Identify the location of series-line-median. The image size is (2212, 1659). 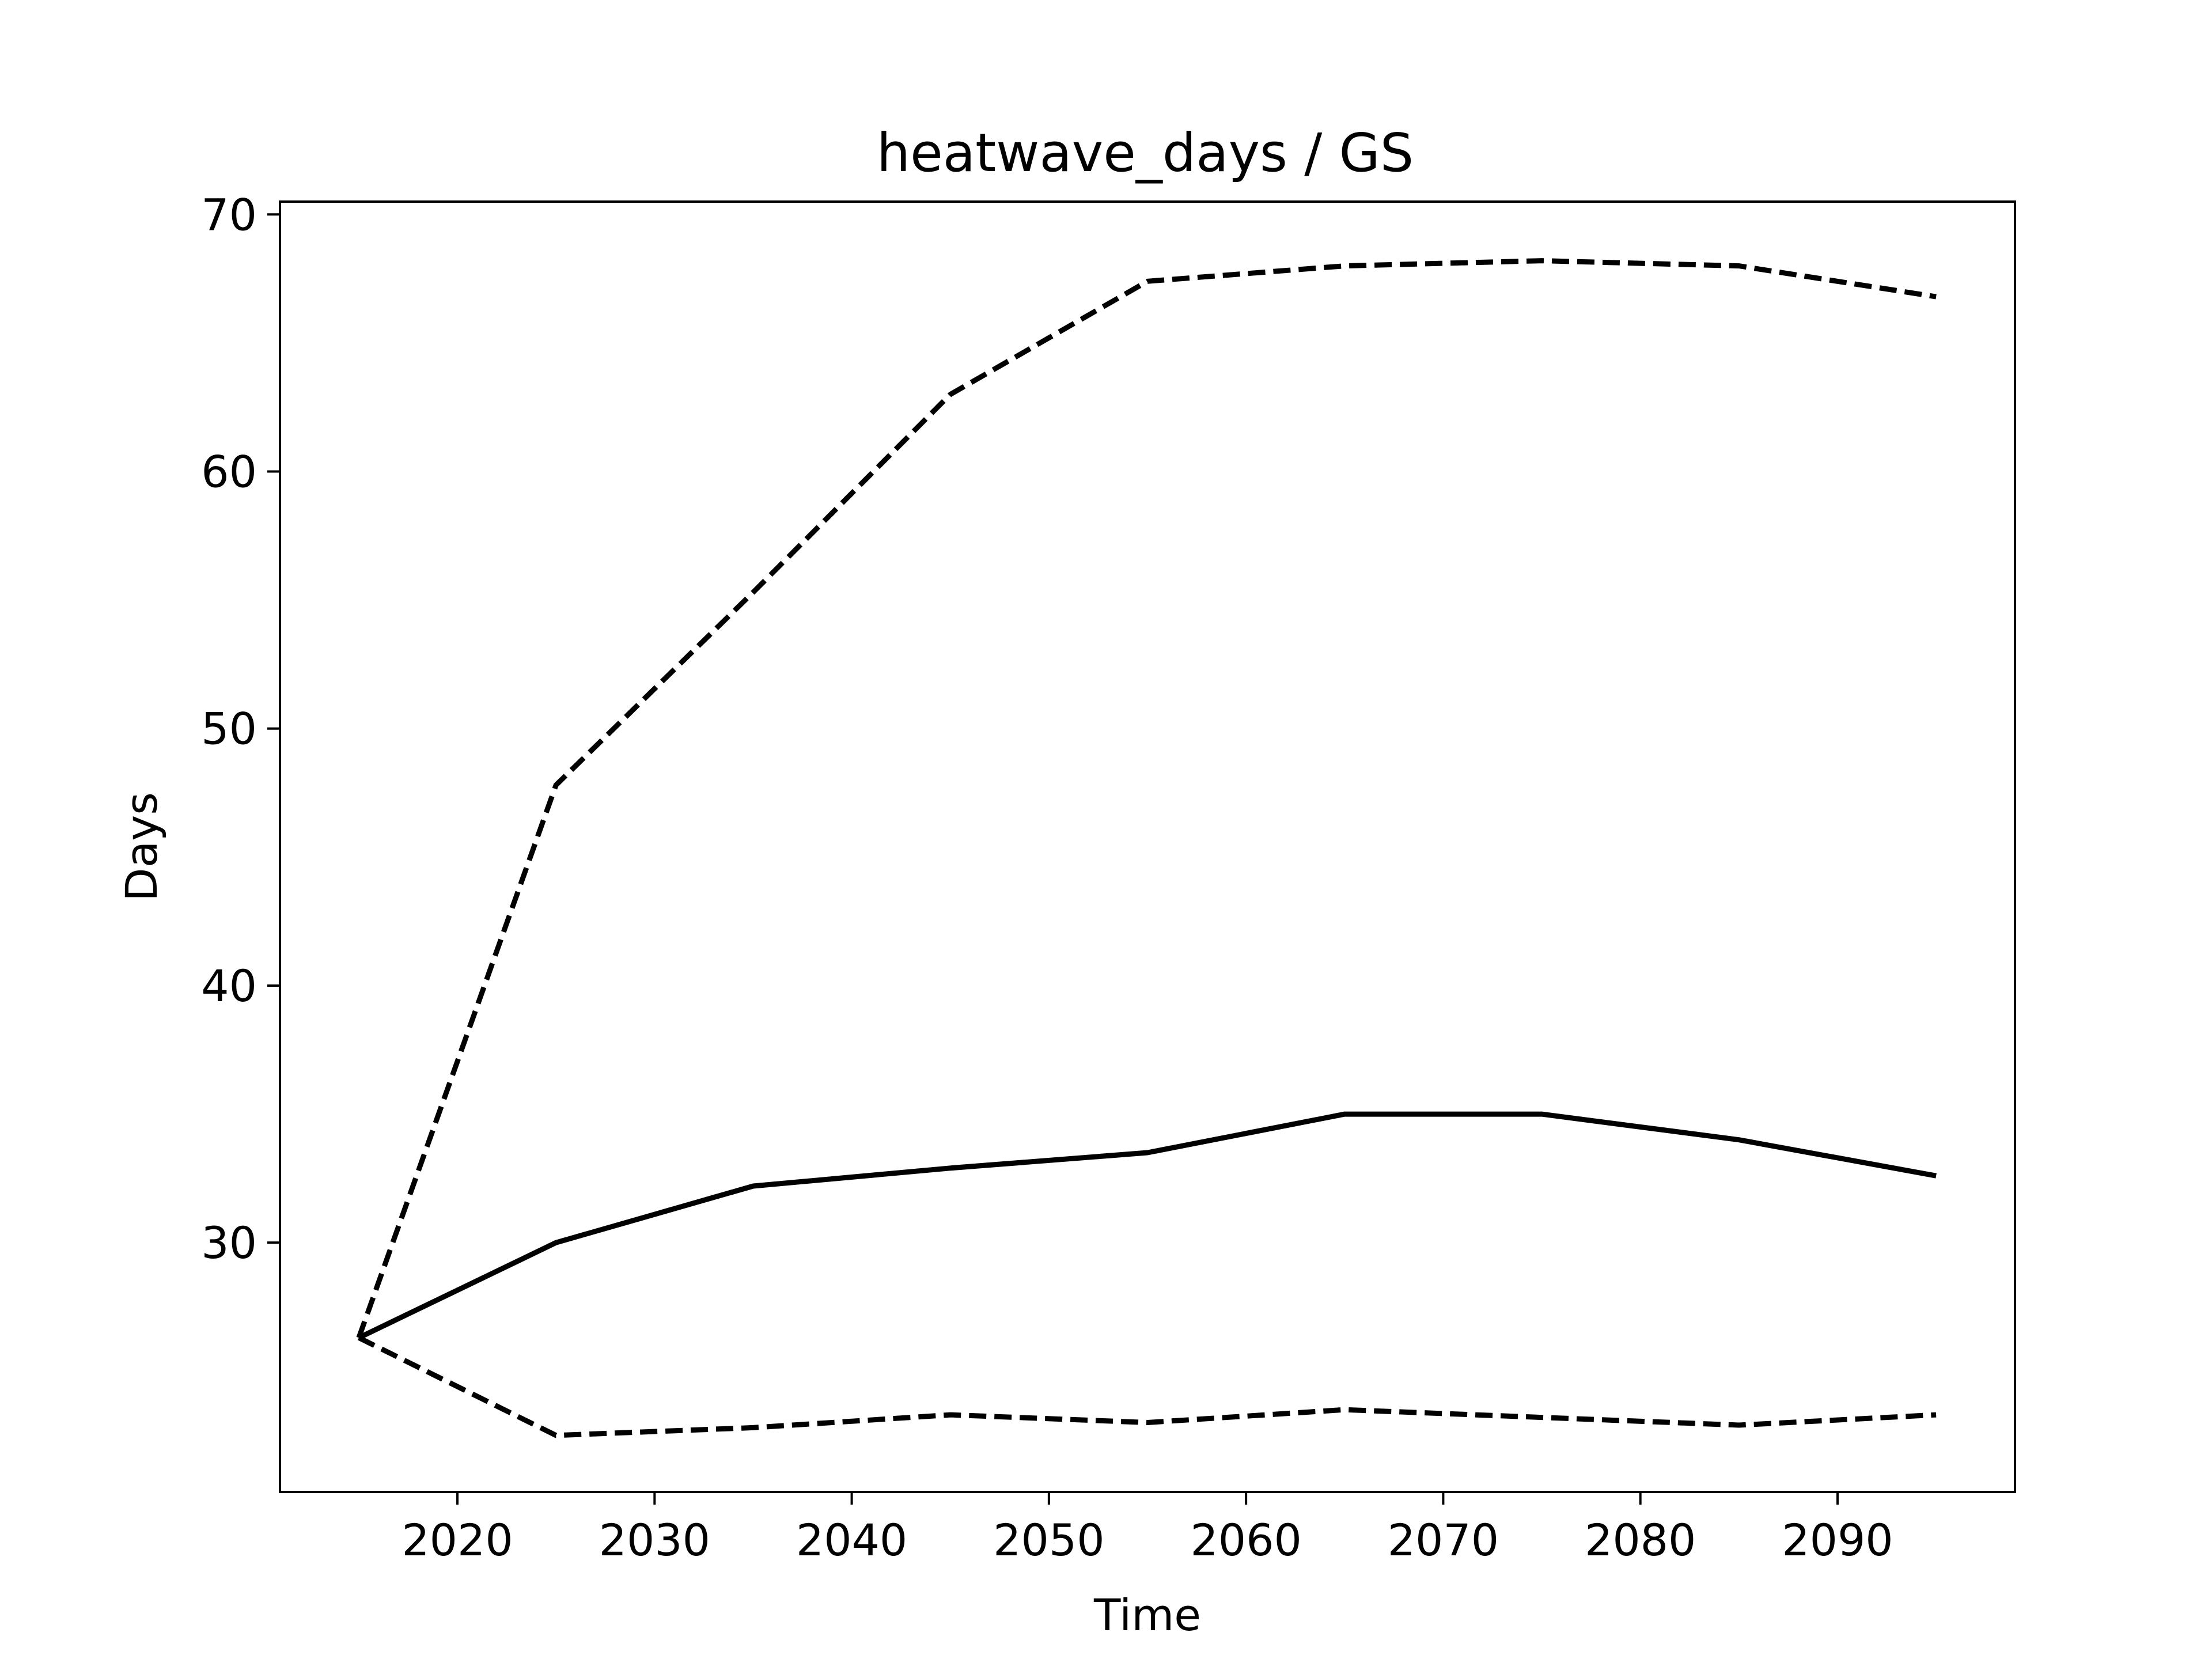
(1147, 1225).